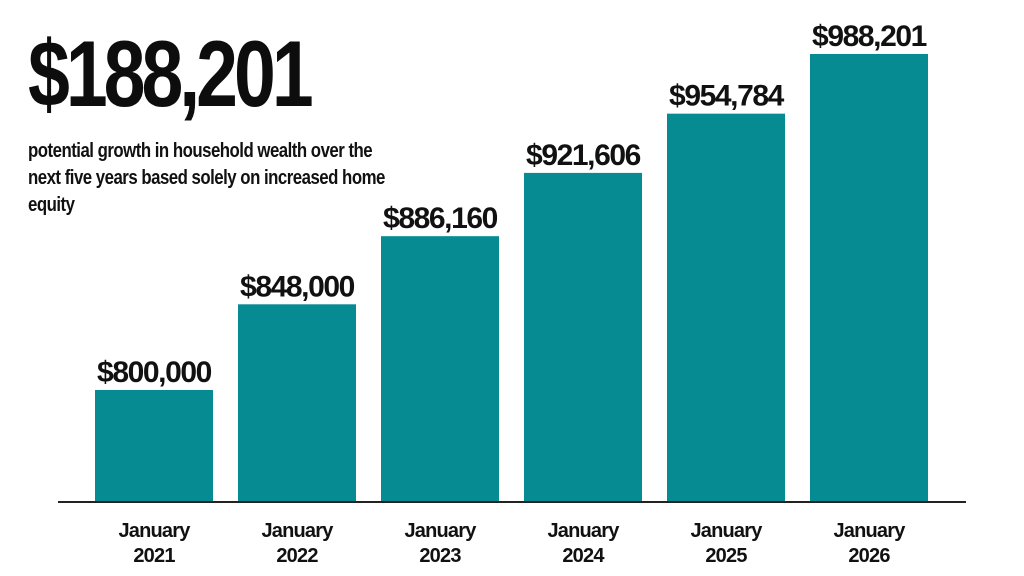 This screenshot has height=576, width=1024. What do you see at coordinates (440, 556) in the screenshot?
I see `x-tick-line: 2023` at bounding box center [440, 556].